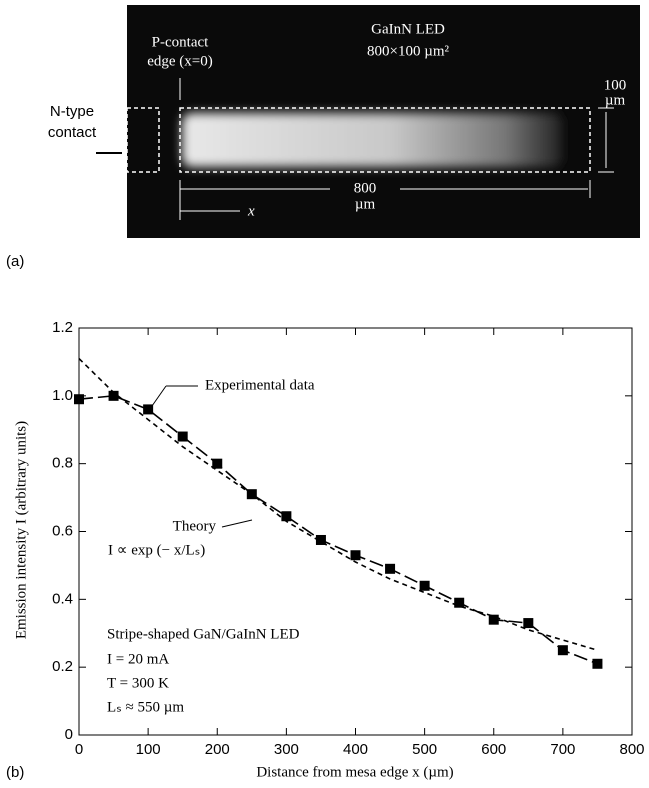  What do you see at coordinates (62, 598) in the screenshot?
I see `y-tick-label: 0.4` at bounding box center [62, 598].